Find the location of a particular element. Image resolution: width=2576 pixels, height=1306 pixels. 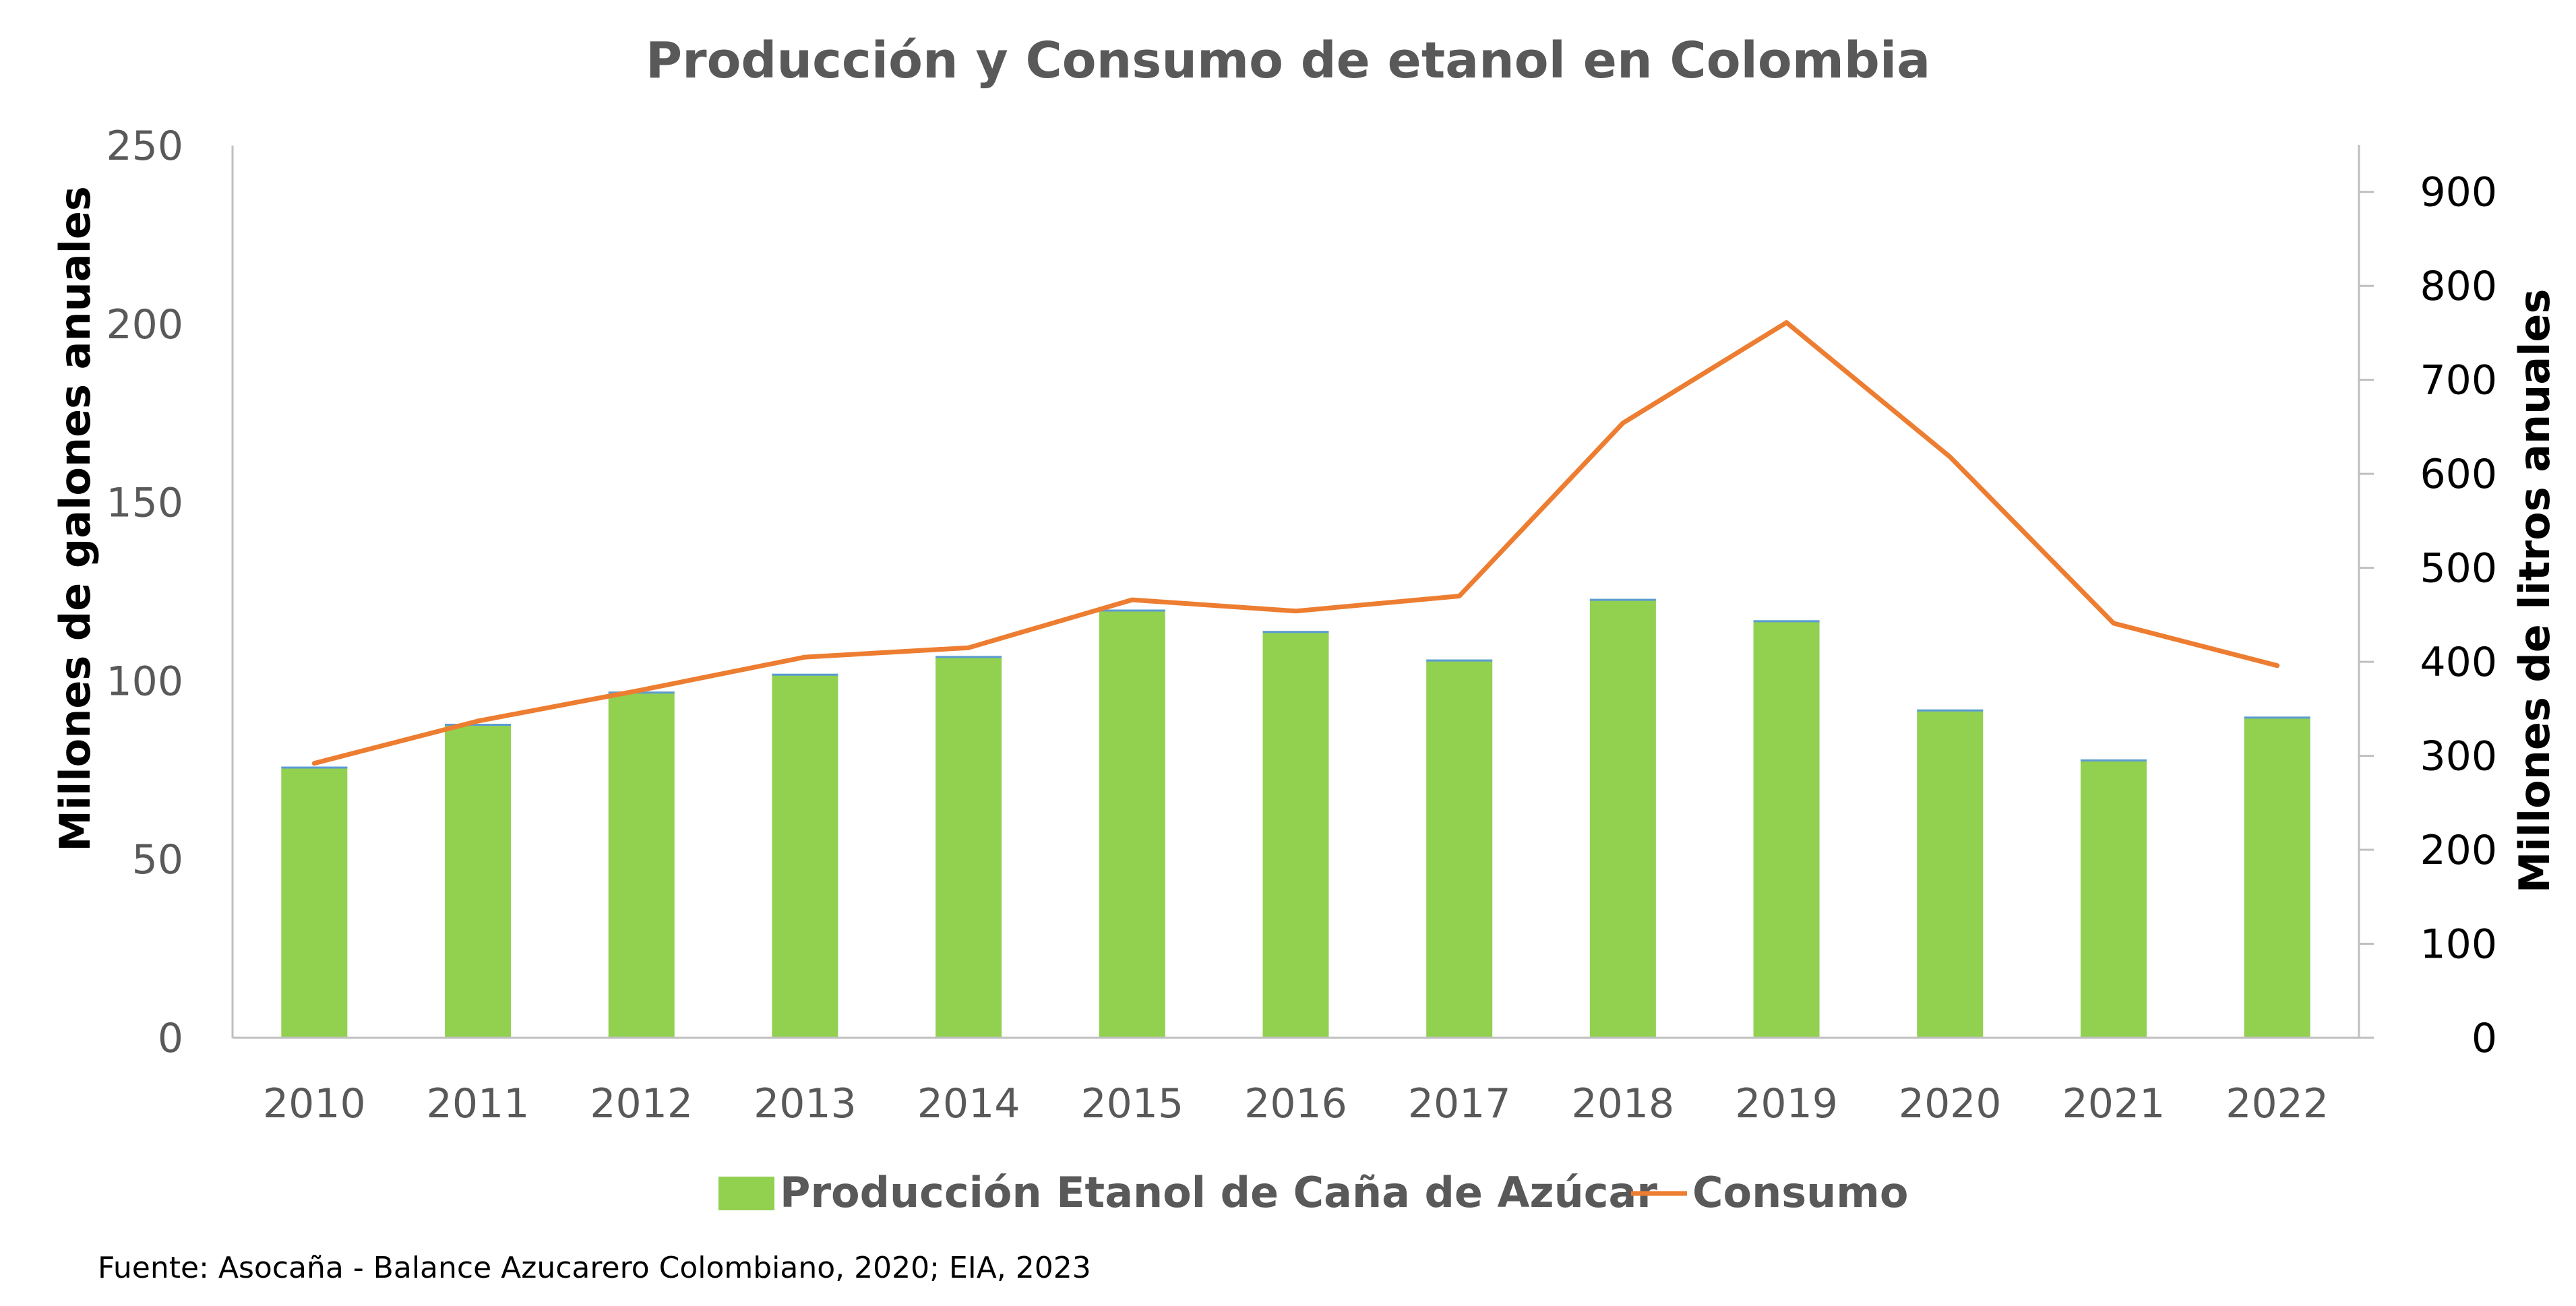

left-tick-label: 100 is located at coordinates (144, 681).